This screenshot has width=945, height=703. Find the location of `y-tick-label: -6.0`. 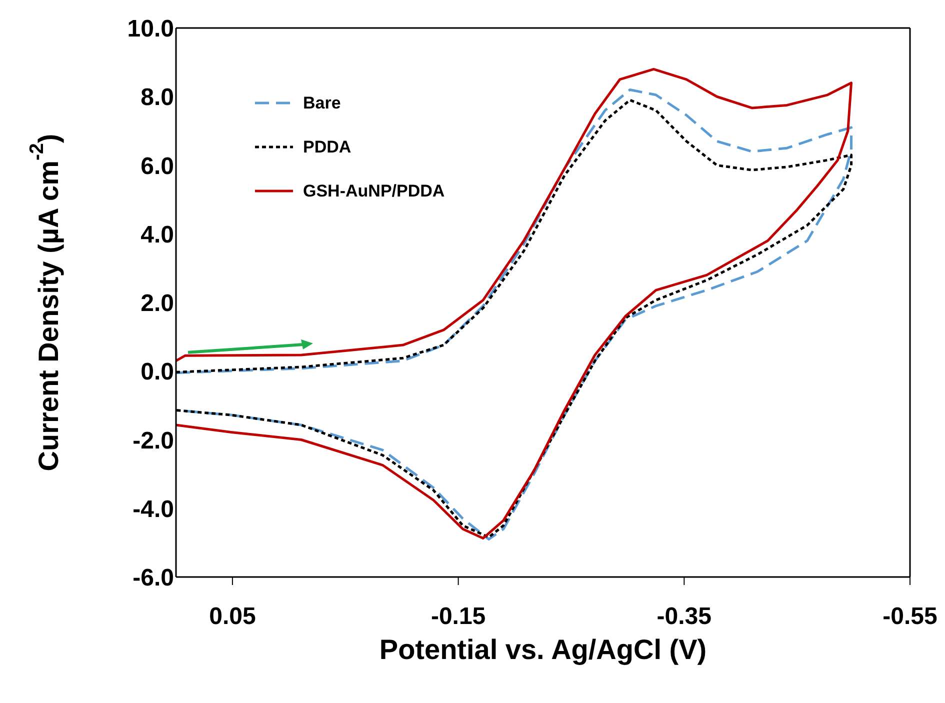

y-tick-label: -6.0 is located at coordinates (153, 578).